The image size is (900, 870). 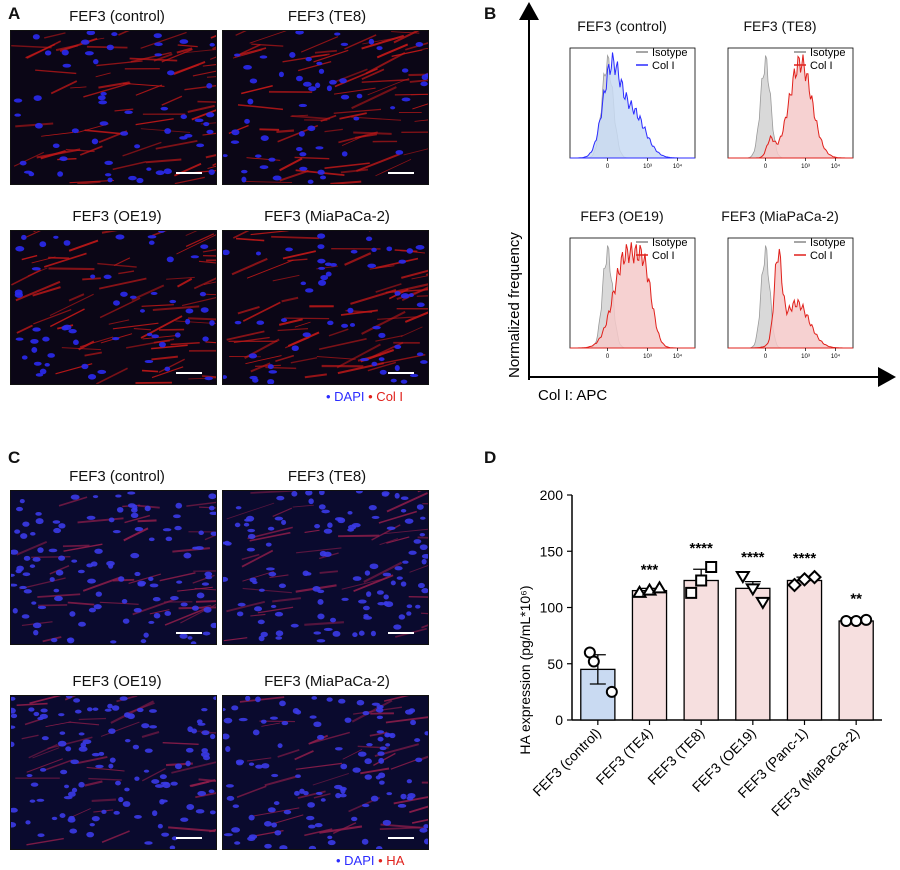 I want to click on image-title-c-oe19: FEF3 (OE19), so click(x=117, y=681).